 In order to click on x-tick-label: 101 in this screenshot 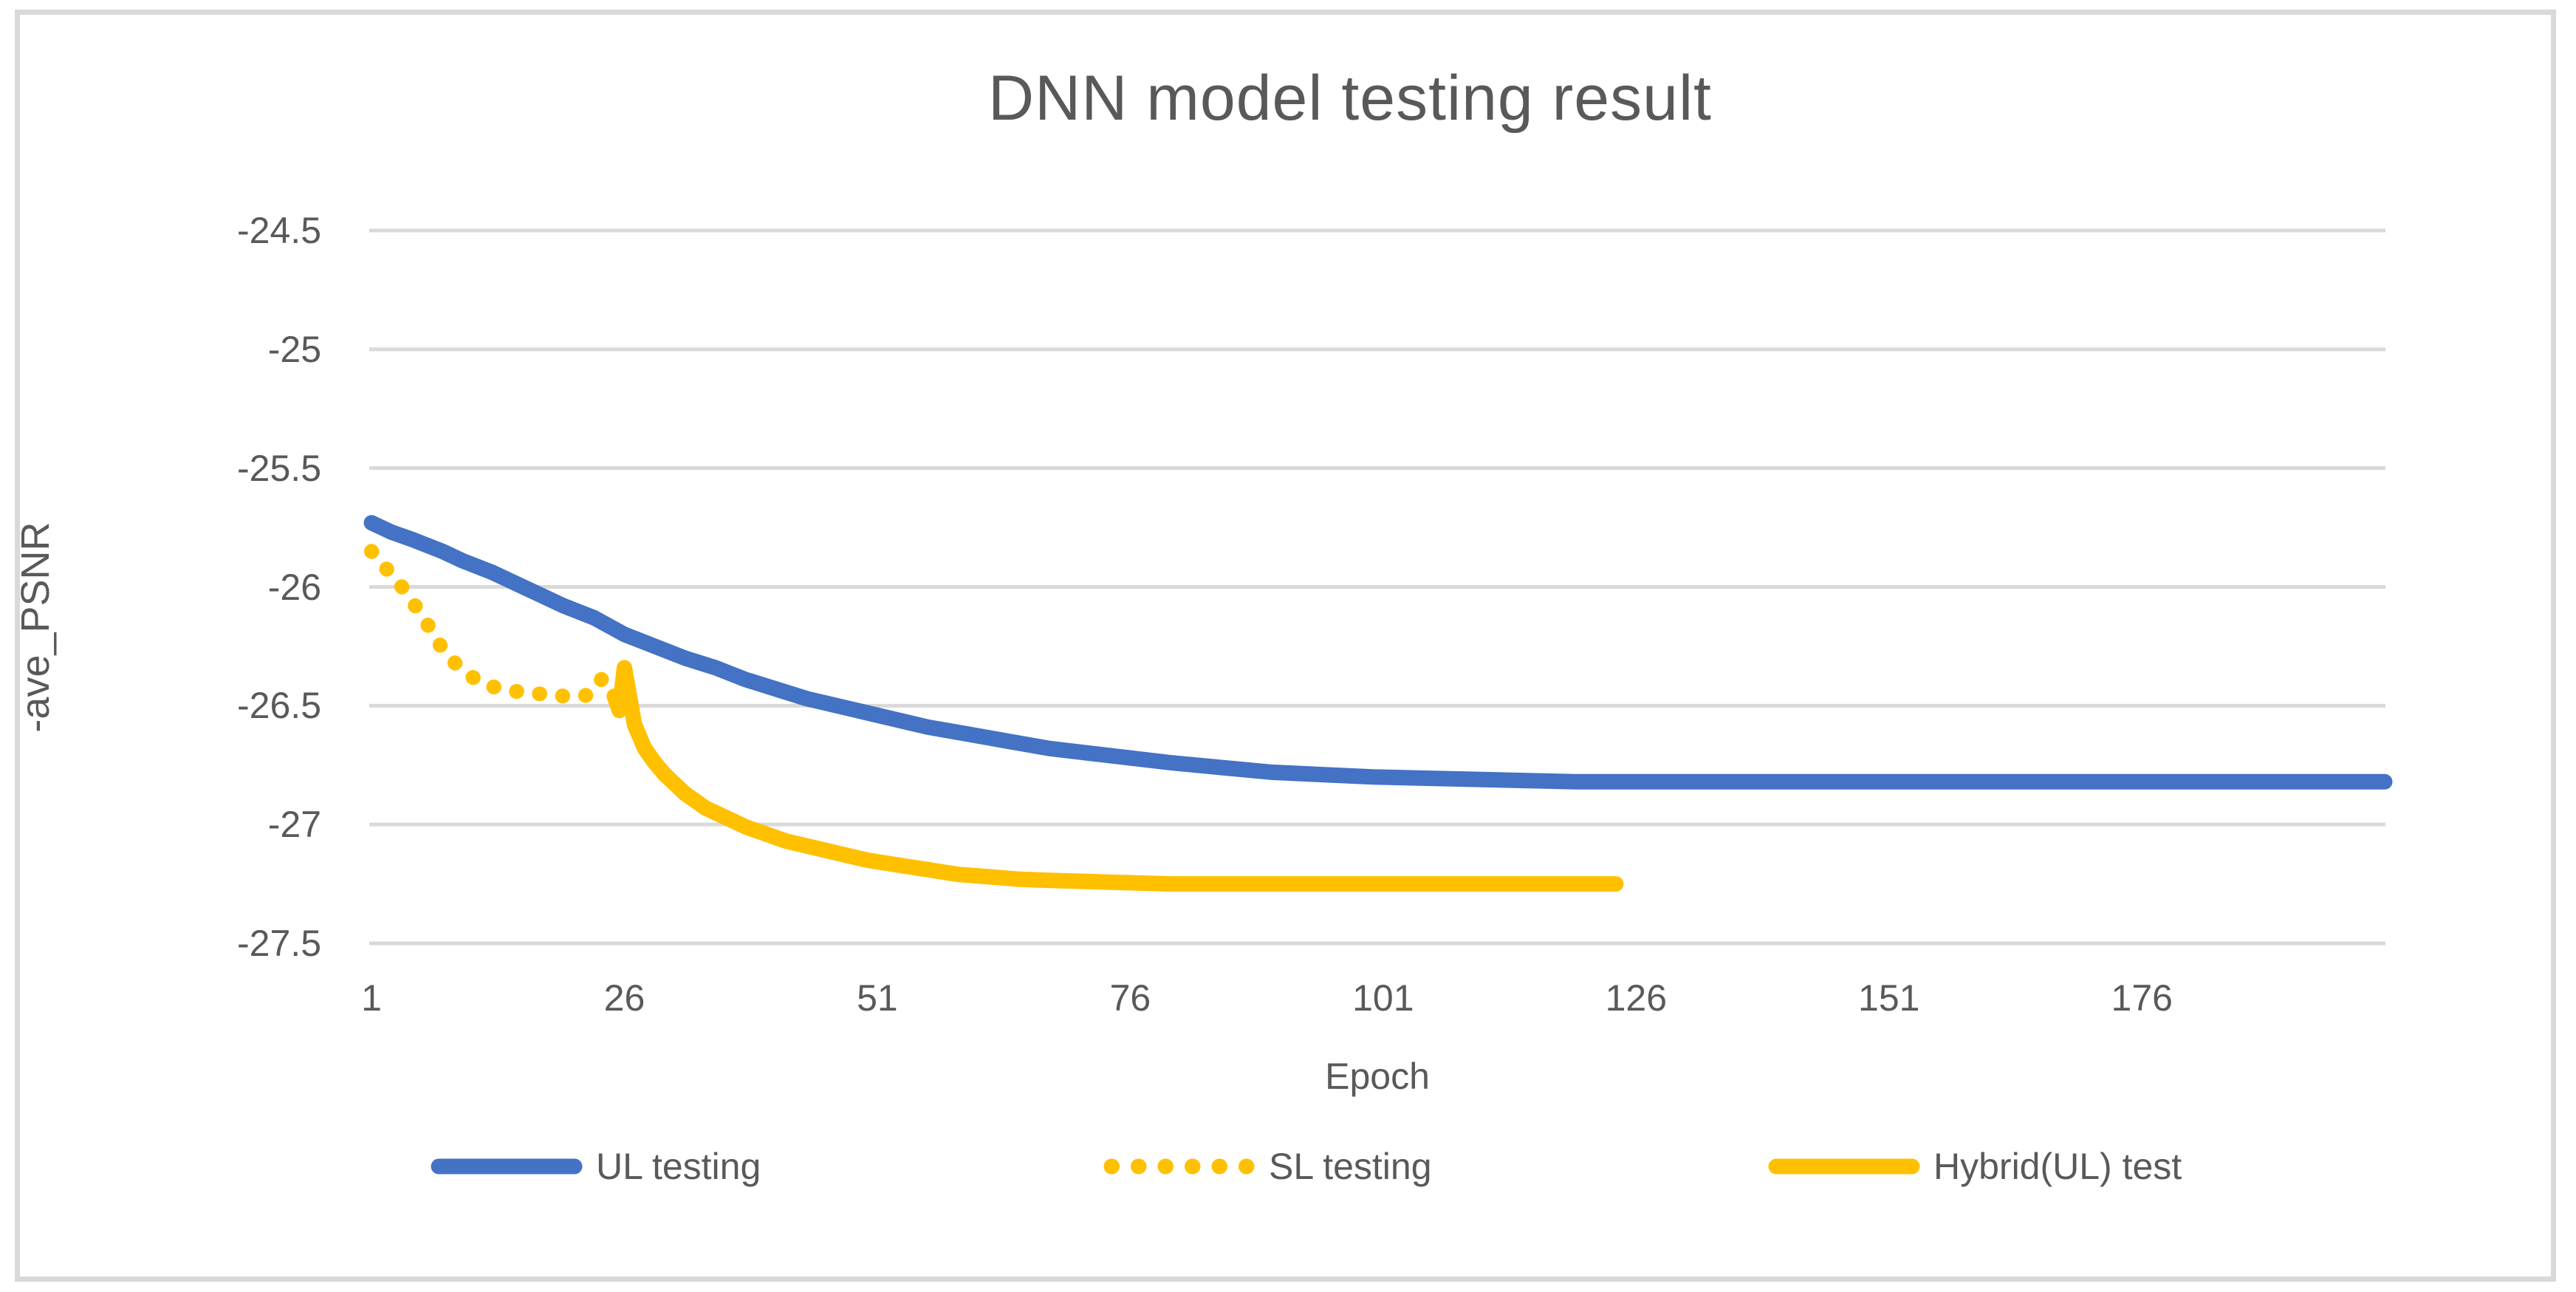, I will do `click(1383, 998)`.